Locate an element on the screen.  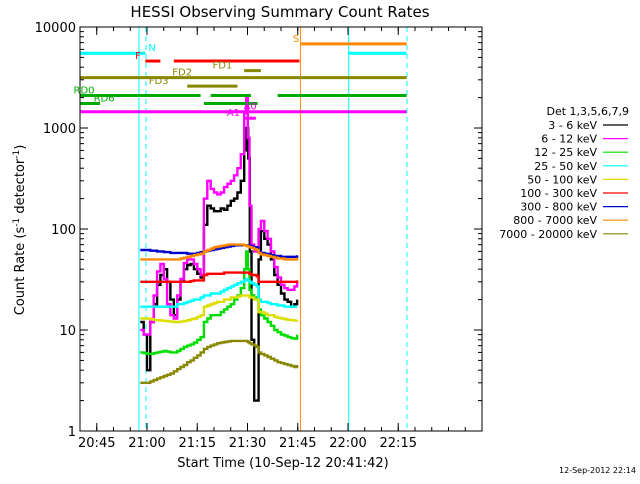
legend-entry-label: 6 - 12 keV is located at coordinates (569, 139).